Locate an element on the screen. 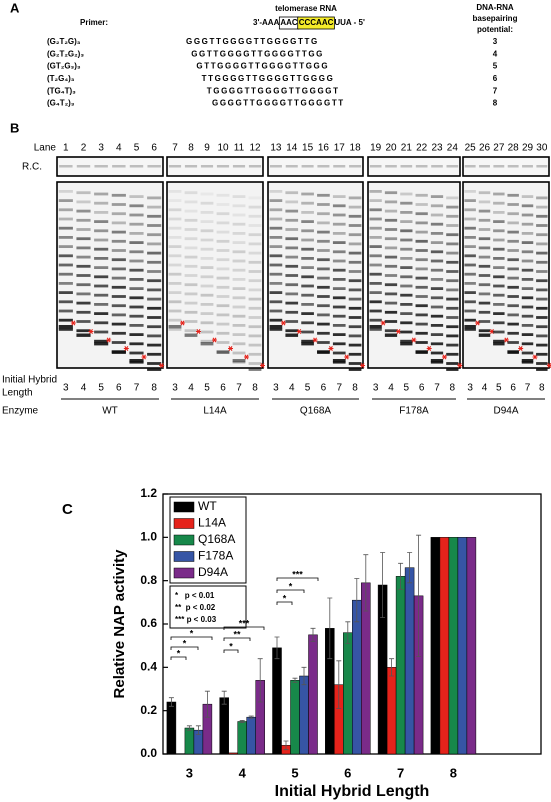 This screenshot has height=802, width=551. pairing-potential: 5 is located at coordinates (495, 66).